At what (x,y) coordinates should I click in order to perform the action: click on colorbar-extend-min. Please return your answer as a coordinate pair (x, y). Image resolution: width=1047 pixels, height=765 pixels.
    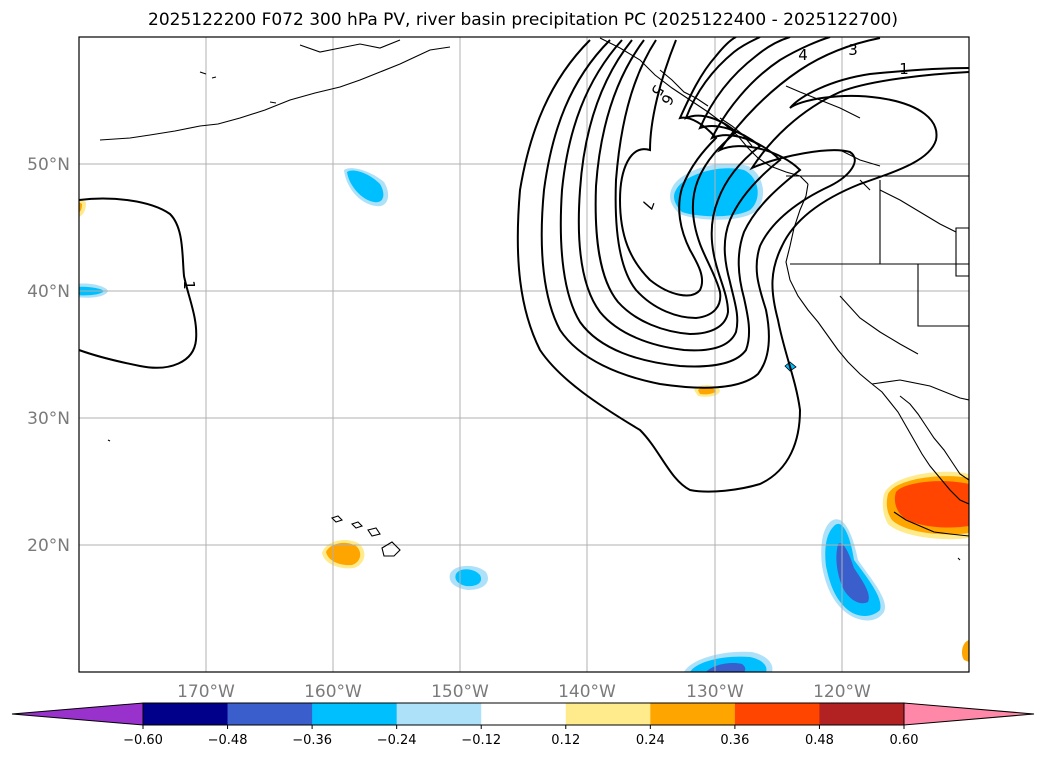
    Looking at the image, I should click on (77, 714).